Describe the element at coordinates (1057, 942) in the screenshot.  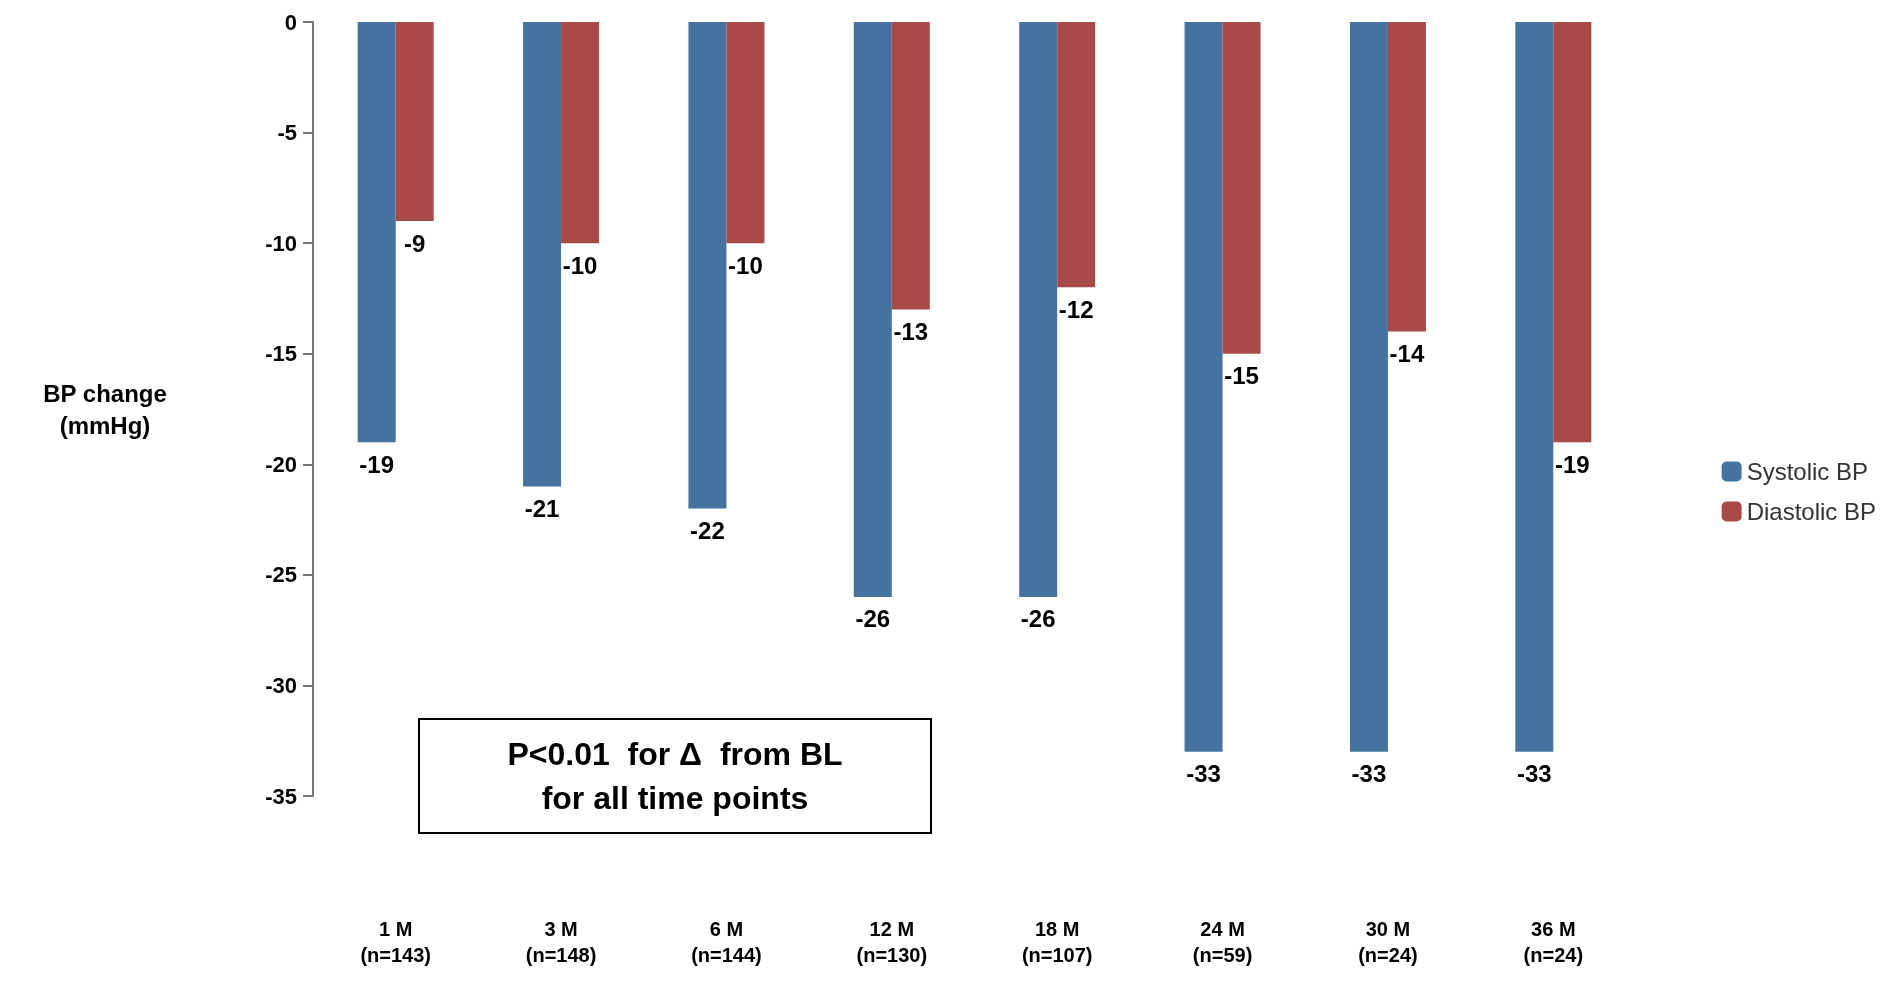
I see `x-tick-label: 18 M (n=107)` at that location.